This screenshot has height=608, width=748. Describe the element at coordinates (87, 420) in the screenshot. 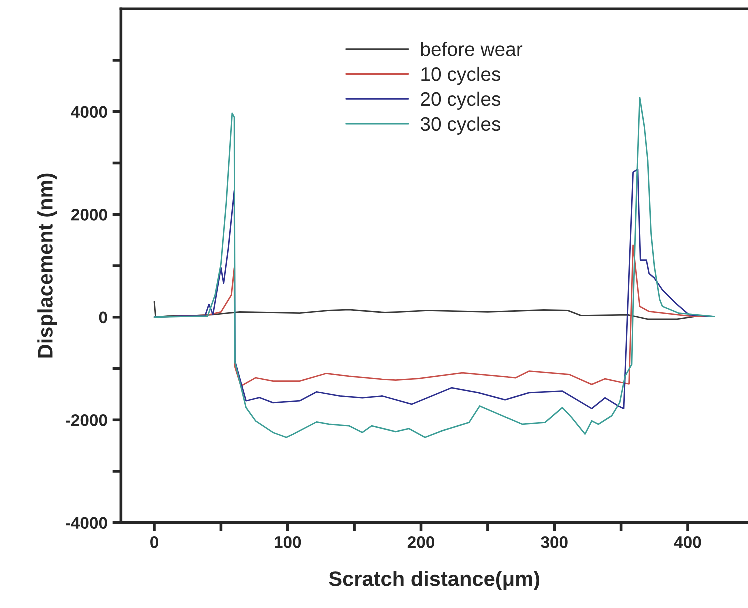

I see `y-tick-label: -2000` at that location.